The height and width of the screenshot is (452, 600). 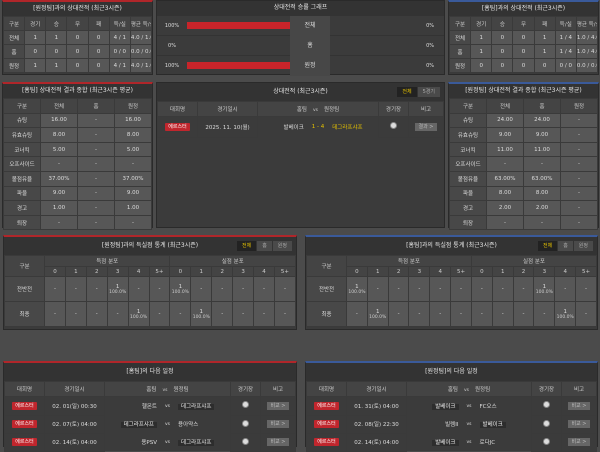 What do you see at coordinates (523, 208) in the screenshot?
I see `table-row: 경고 2.00 2.00-` at bounding box center [523, 208].